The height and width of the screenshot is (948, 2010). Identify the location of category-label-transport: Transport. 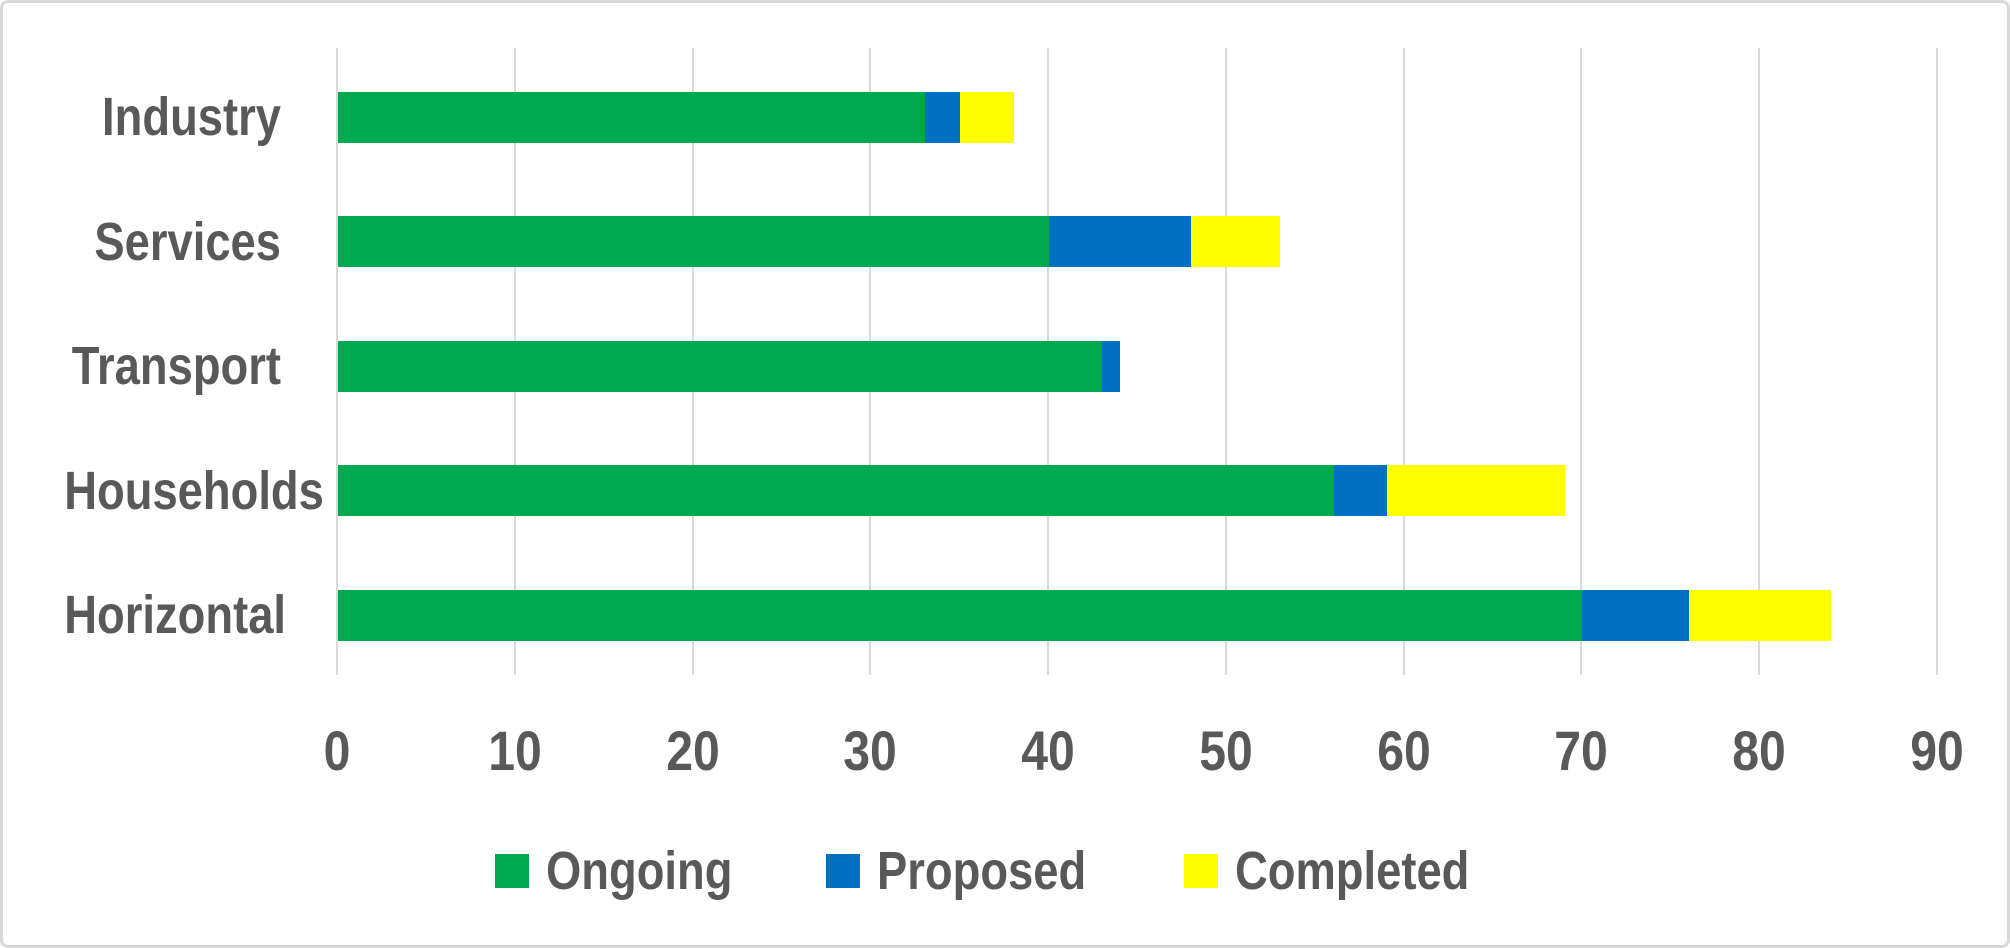
(176, 366).